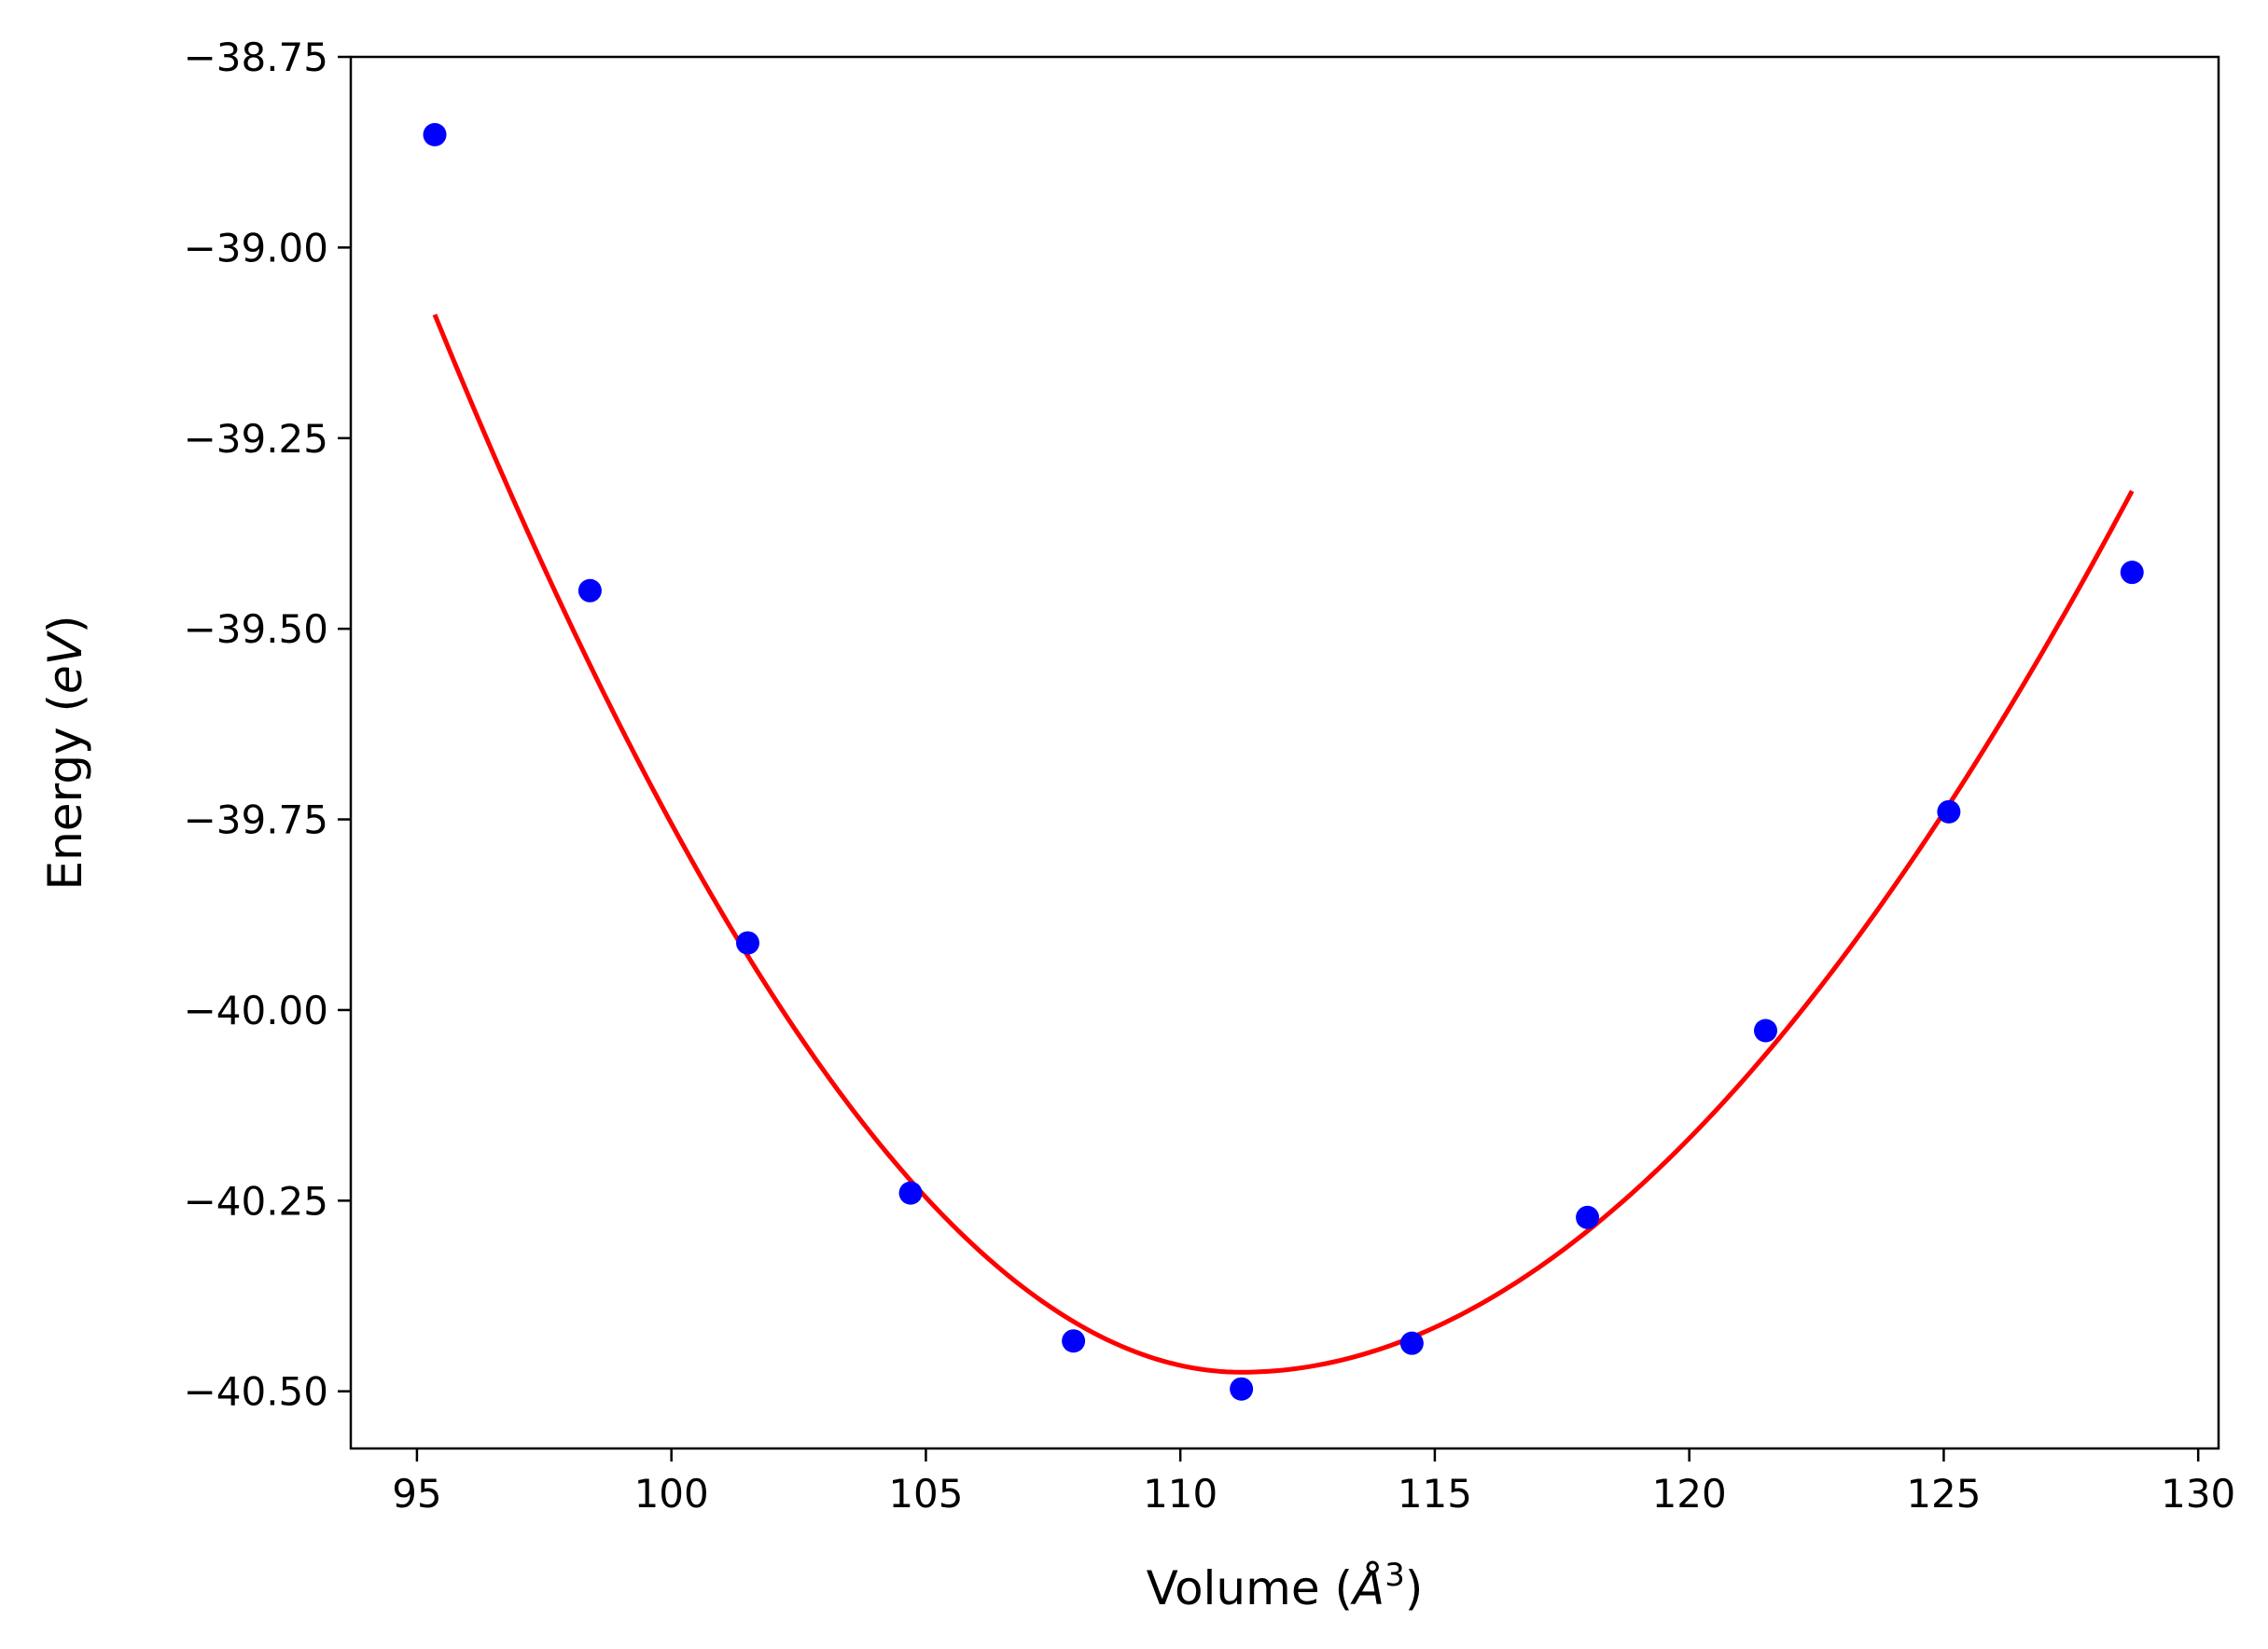  Describe the element at coordinates (256, 1201) in the screenshot. I see `y-tick-label: −40.25` at that location.